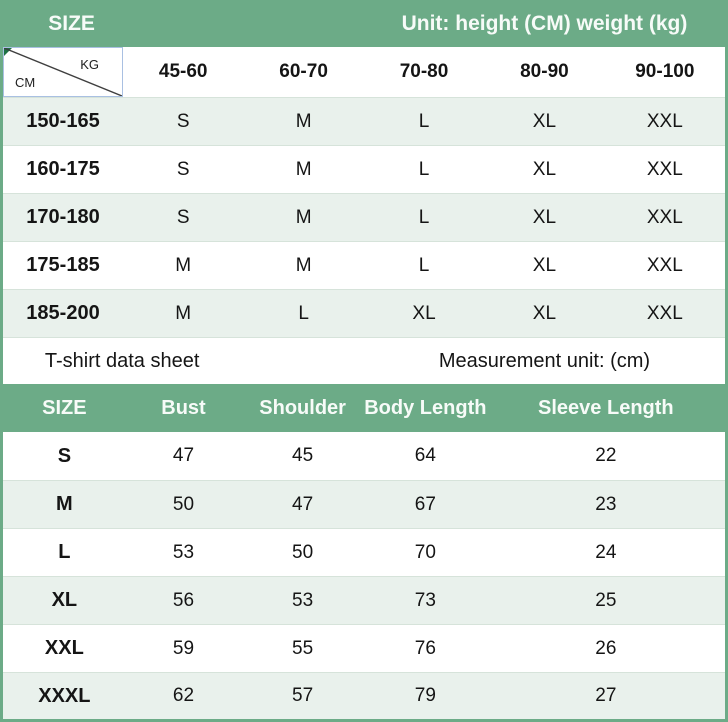  Describe the element at coordinates (364, 169) in the screenshot. I see `height-row: 160-175 S M L XL XXL` at that location.